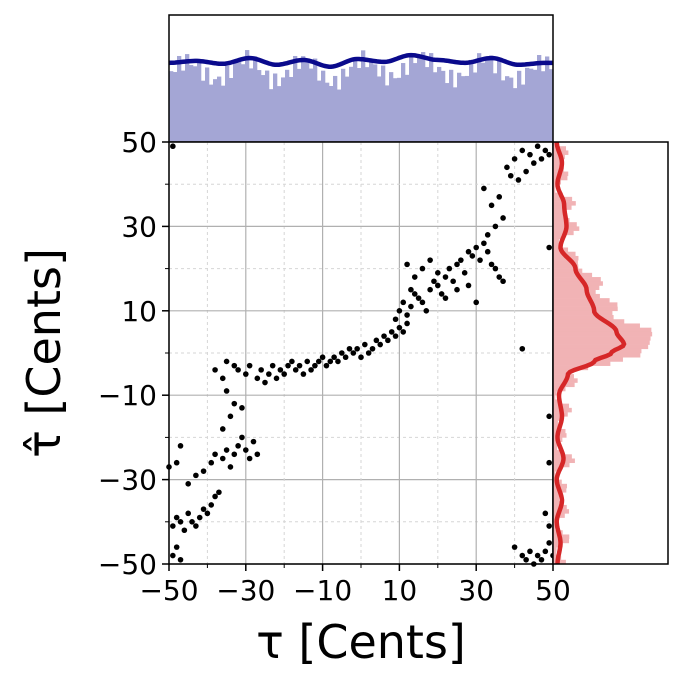 This screenshot has width=684, height=684. I want to click on x-axis-ticks: −50 −30 −10 10 30 50, so click(355, 585).